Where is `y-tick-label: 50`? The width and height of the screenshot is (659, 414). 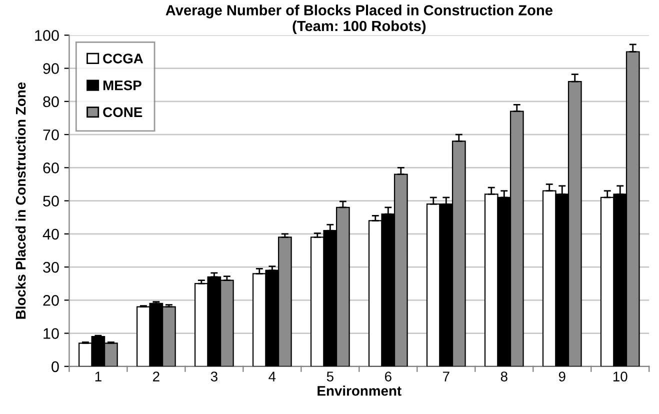
y-tick-label: 50 is located at coordinates (51, 201).